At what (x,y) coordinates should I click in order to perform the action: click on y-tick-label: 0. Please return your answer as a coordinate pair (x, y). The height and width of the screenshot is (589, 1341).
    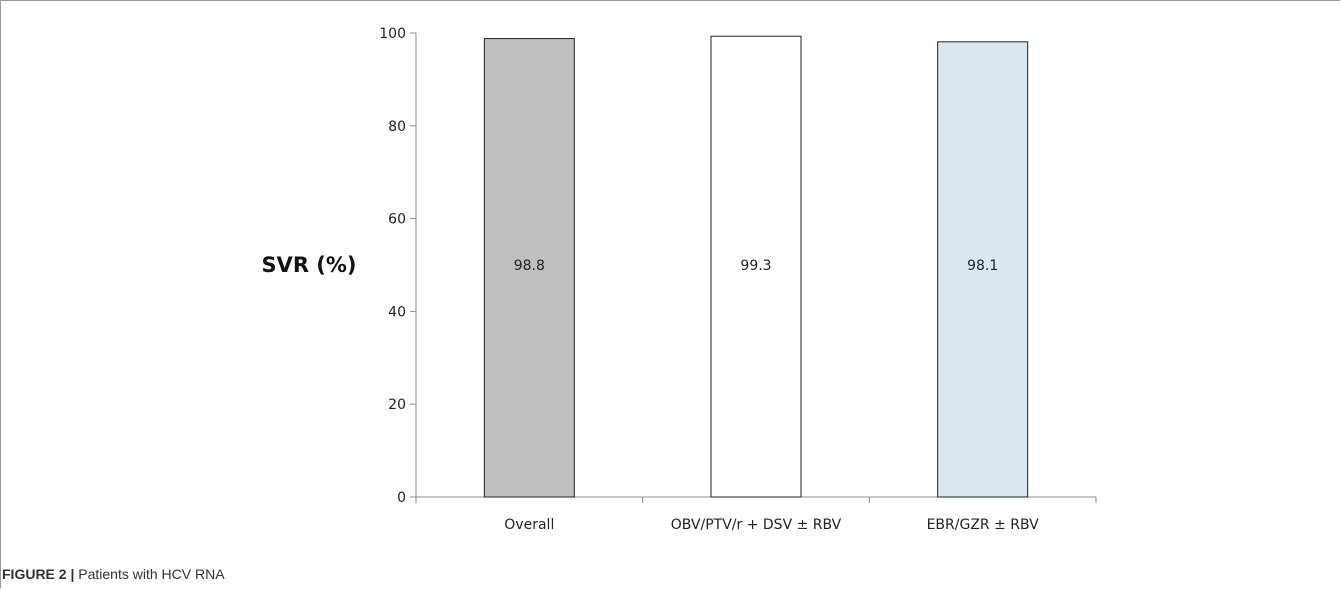
    Looking at the image, I should click on (401, 498).